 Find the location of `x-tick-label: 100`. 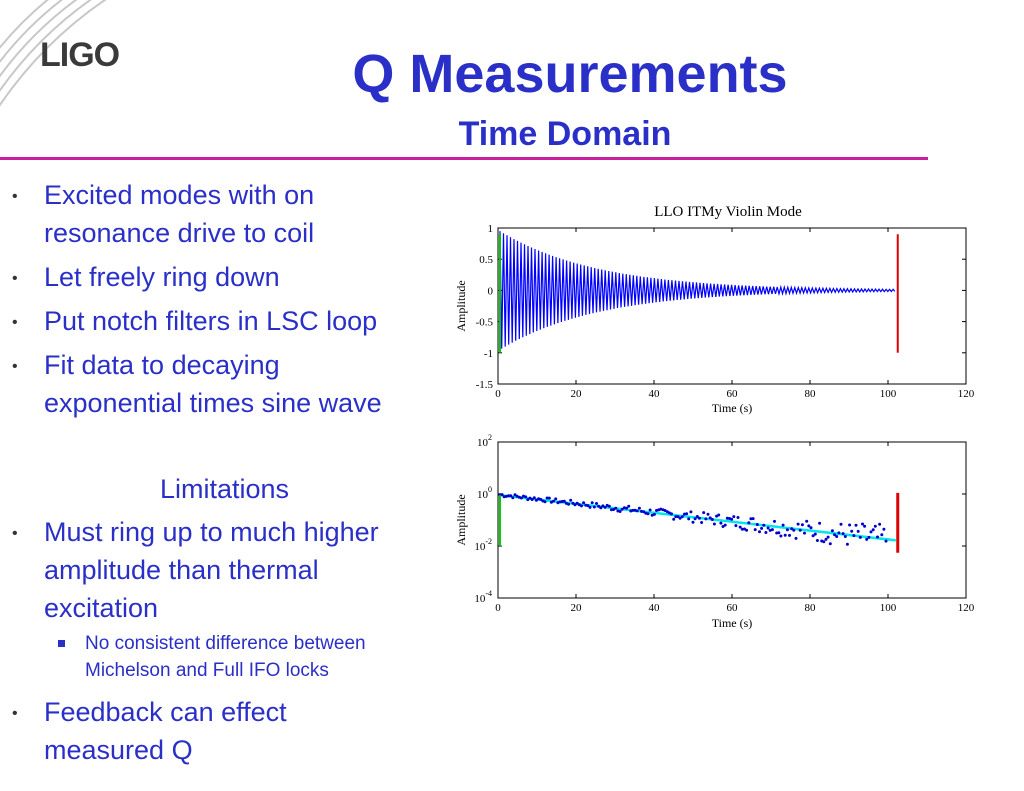

x-tick-label: 100 is located at coordinates (888, 394).